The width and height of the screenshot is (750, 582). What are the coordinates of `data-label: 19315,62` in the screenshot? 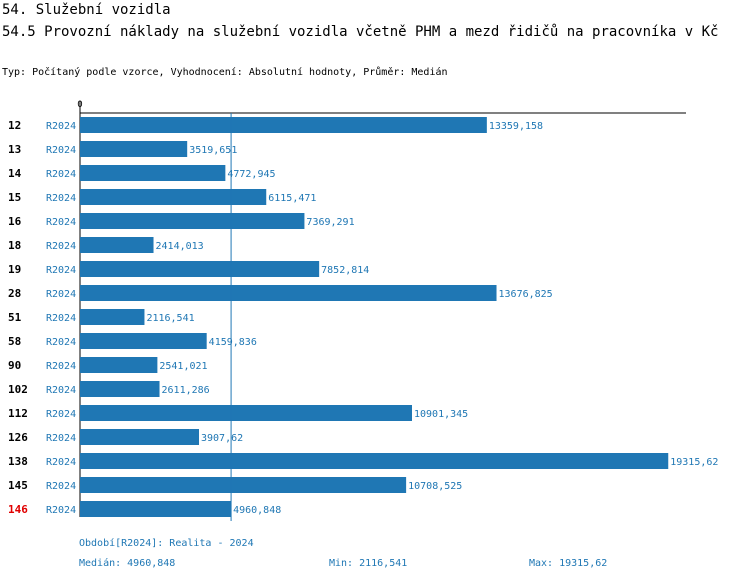 It's located at (694, 462).